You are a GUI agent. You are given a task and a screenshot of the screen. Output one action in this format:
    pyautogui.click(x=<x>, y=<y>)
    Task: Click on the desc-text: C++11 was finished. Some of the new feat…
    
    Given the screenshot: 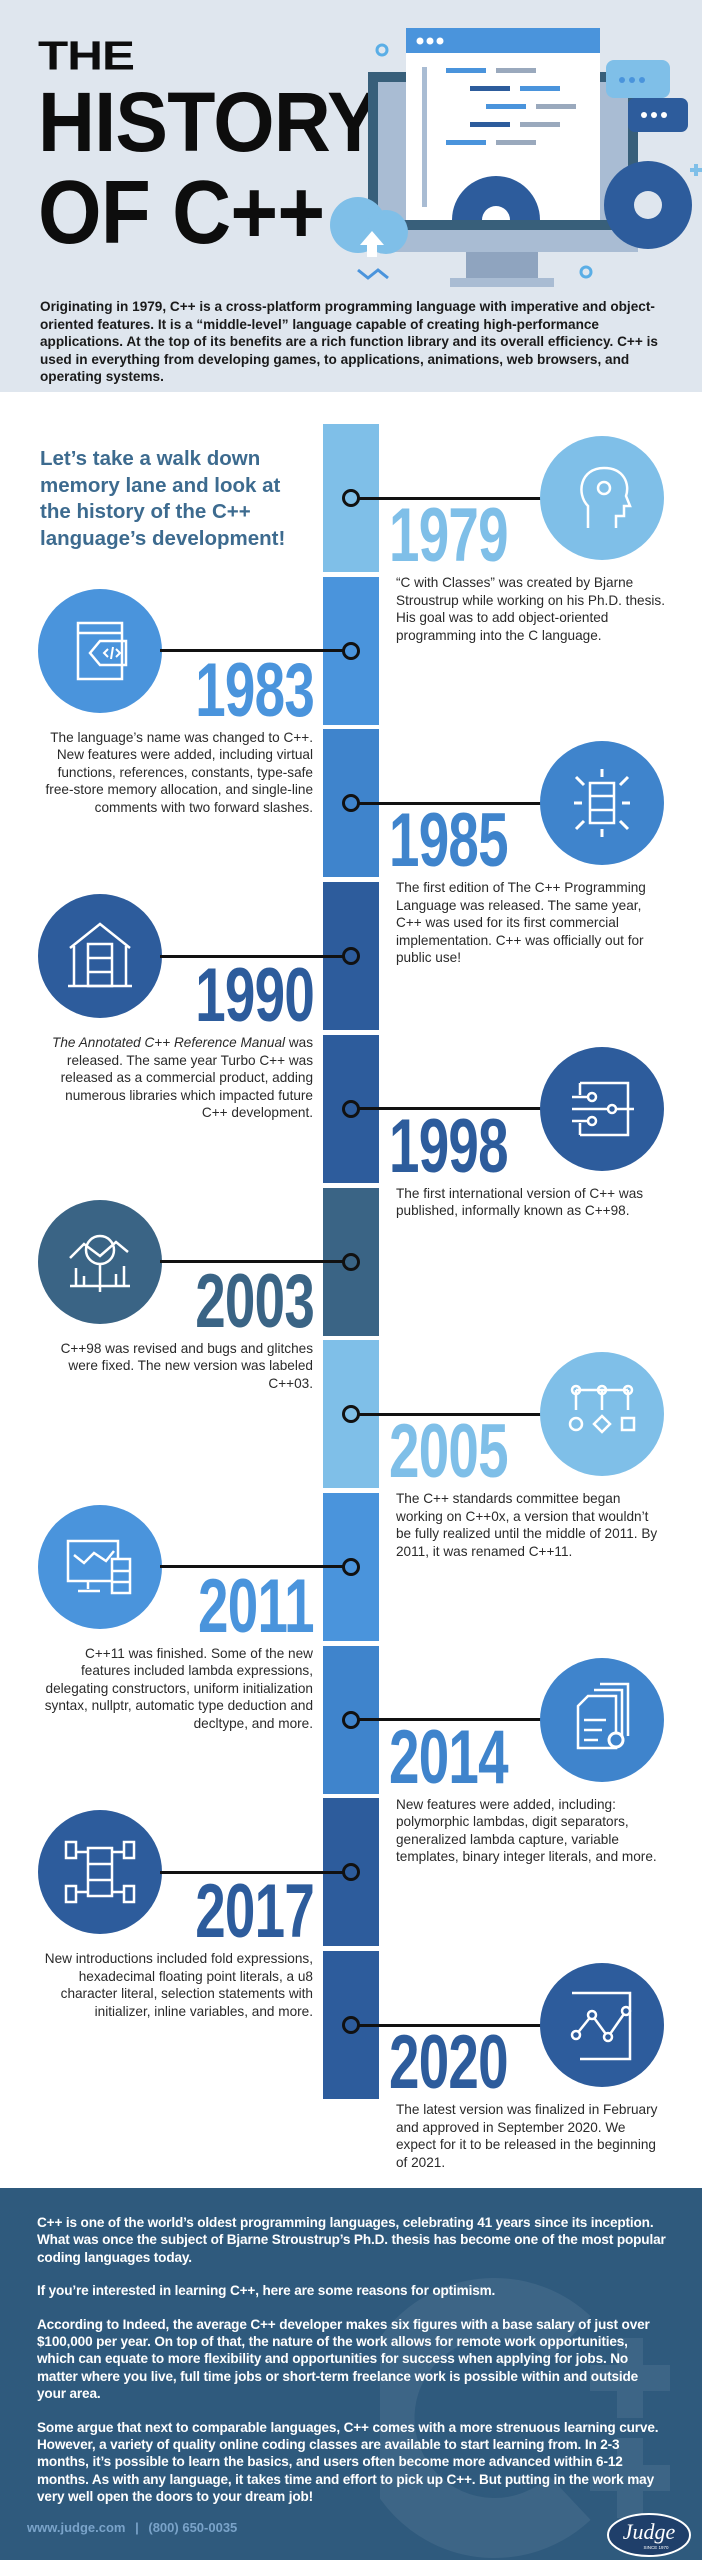 What is the action you would take?
    pyautogui.click(x=178, y=1688)
    